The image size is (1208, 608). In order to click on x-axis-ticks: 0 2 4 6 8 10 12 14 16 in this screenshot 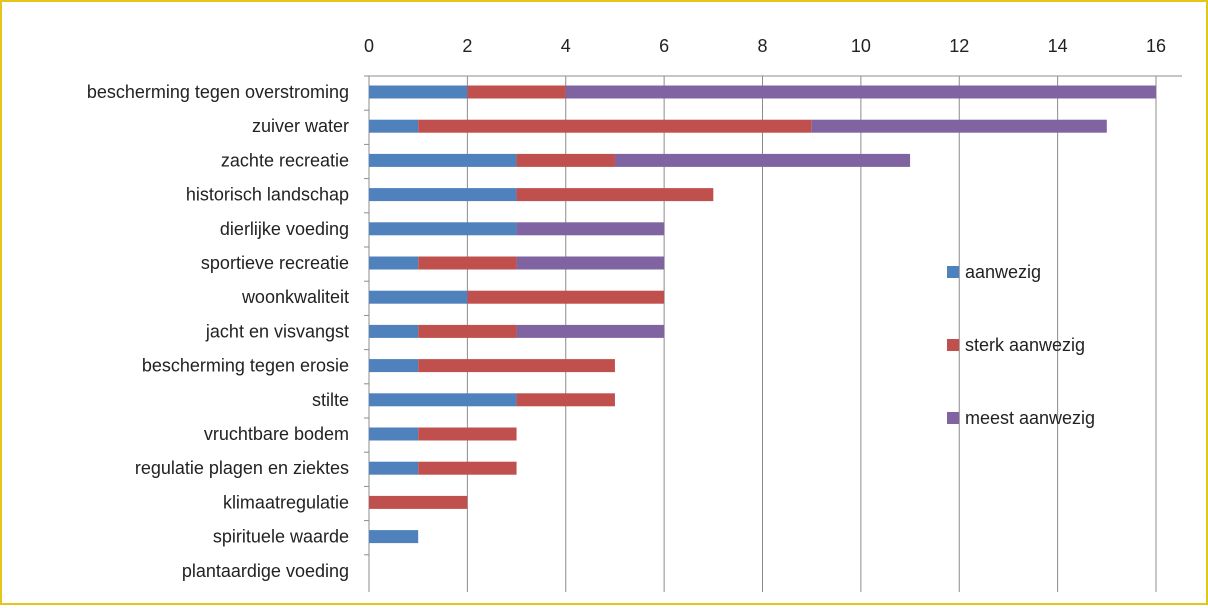, I will do `click(765, 46)`.